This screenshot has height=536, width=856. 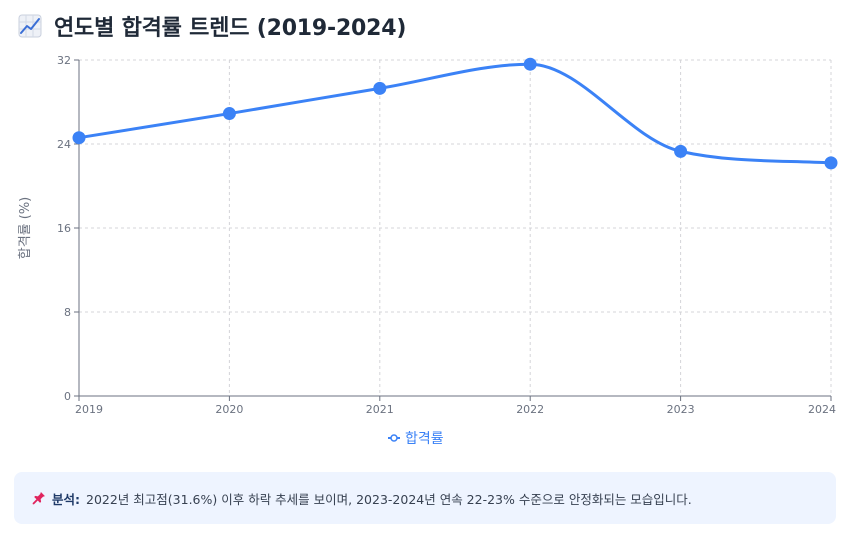 What do you see at coordinates (30, 26) in the screenshot?
I see `chart-increasing-icon` at bounding box center [30, 26].